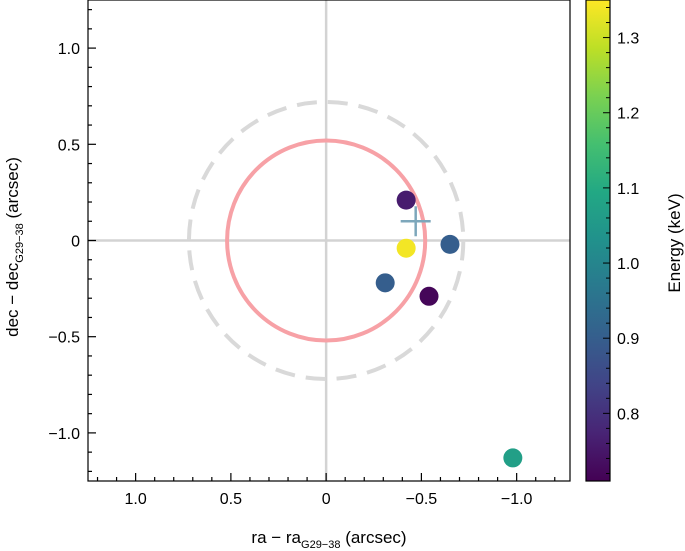  I want to click on colorbar-frame, so click(598, 241).